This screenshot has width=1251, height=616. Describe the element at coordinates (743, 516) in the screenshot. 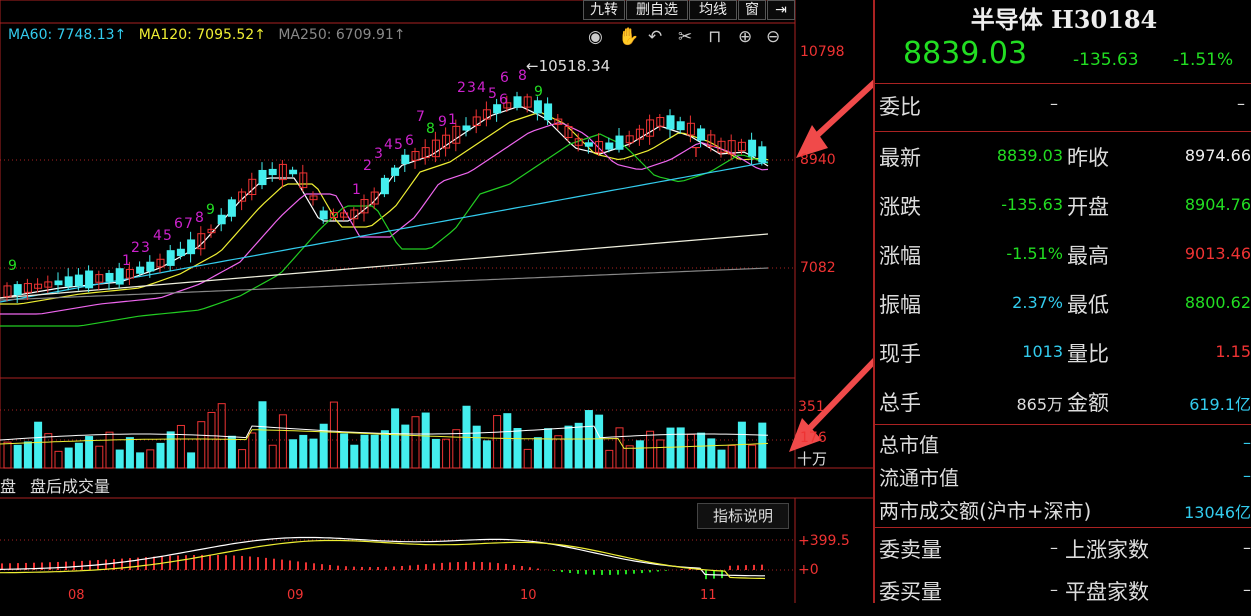

I see `indicator-explain-button: 指标说明` at that location.